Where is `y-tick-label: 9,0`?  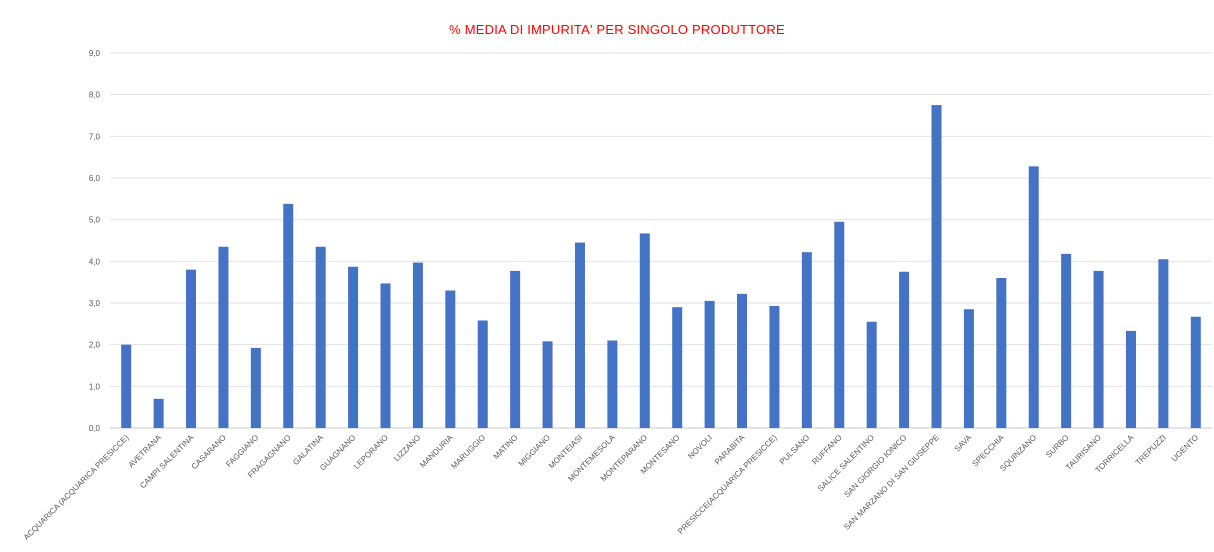
y-tick-label: 9,0 is located at coordinates (95, 53).